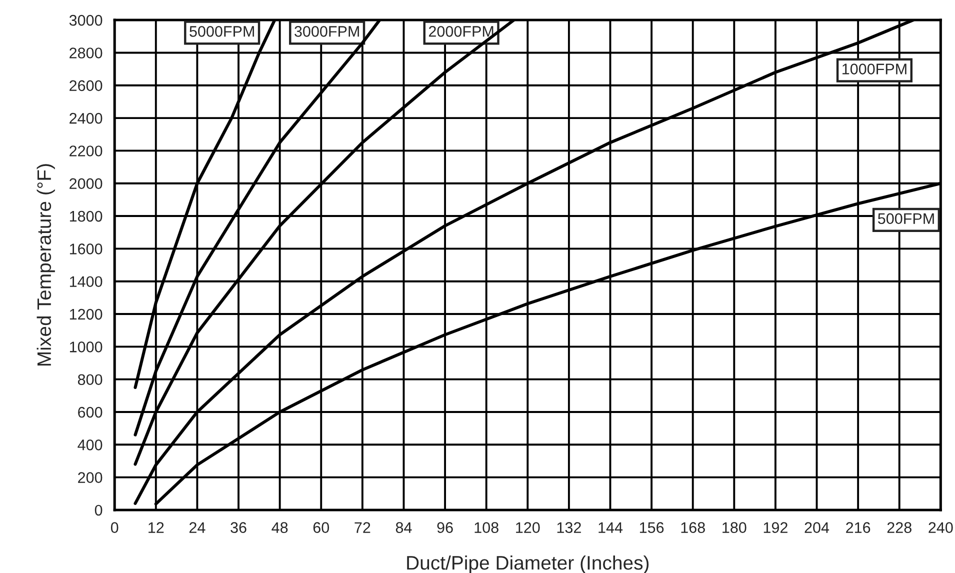  I want to click on y-tick-label: 800, so click(90, 380).